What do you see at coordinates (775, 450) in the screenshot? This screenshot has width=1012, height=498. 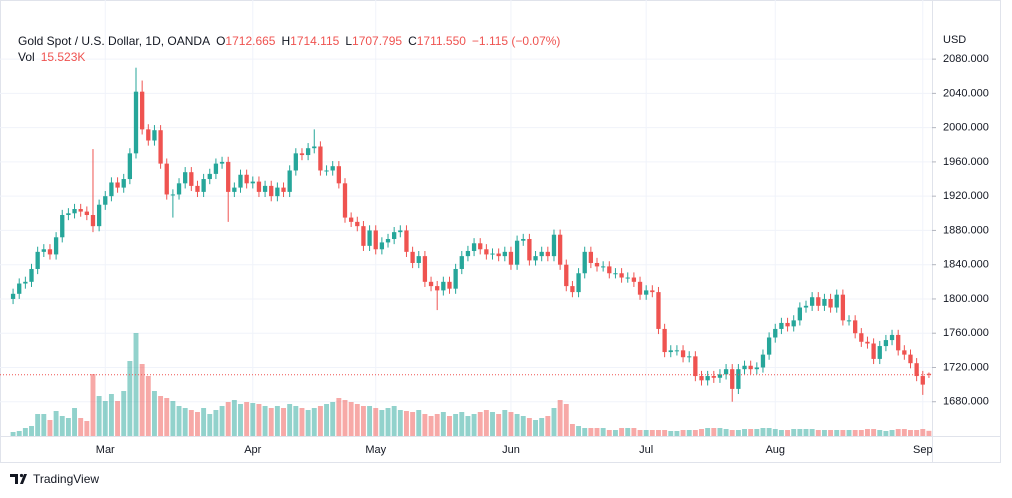 I see `x-tick-label: Aug` at bounding box center [775, 450].